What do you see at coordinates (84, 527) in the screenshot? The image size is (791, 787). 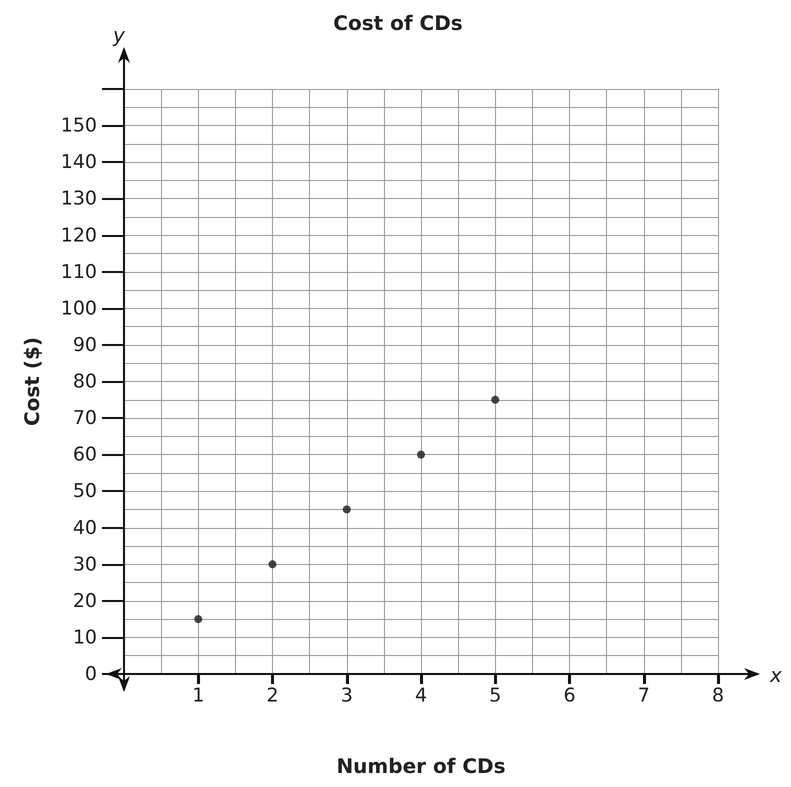 I see `y-tick-label: 40` at bounding box center [84, 527].